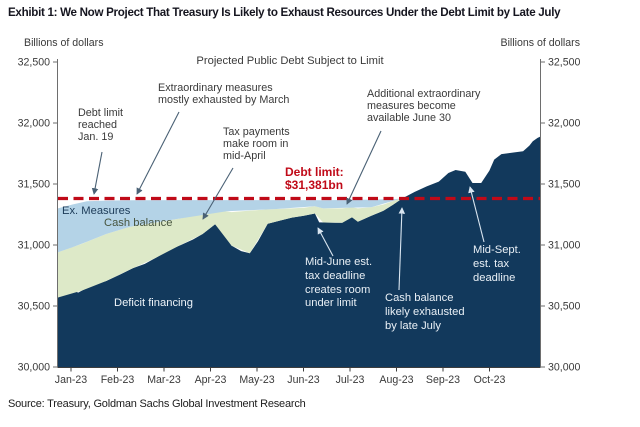 The height and width of the screenshot is (427, 640). What do you see at coordinates (34, 246) in the screenshot?
I see `y-tick-label-left: 31,000` at bounding box center [34, 246].